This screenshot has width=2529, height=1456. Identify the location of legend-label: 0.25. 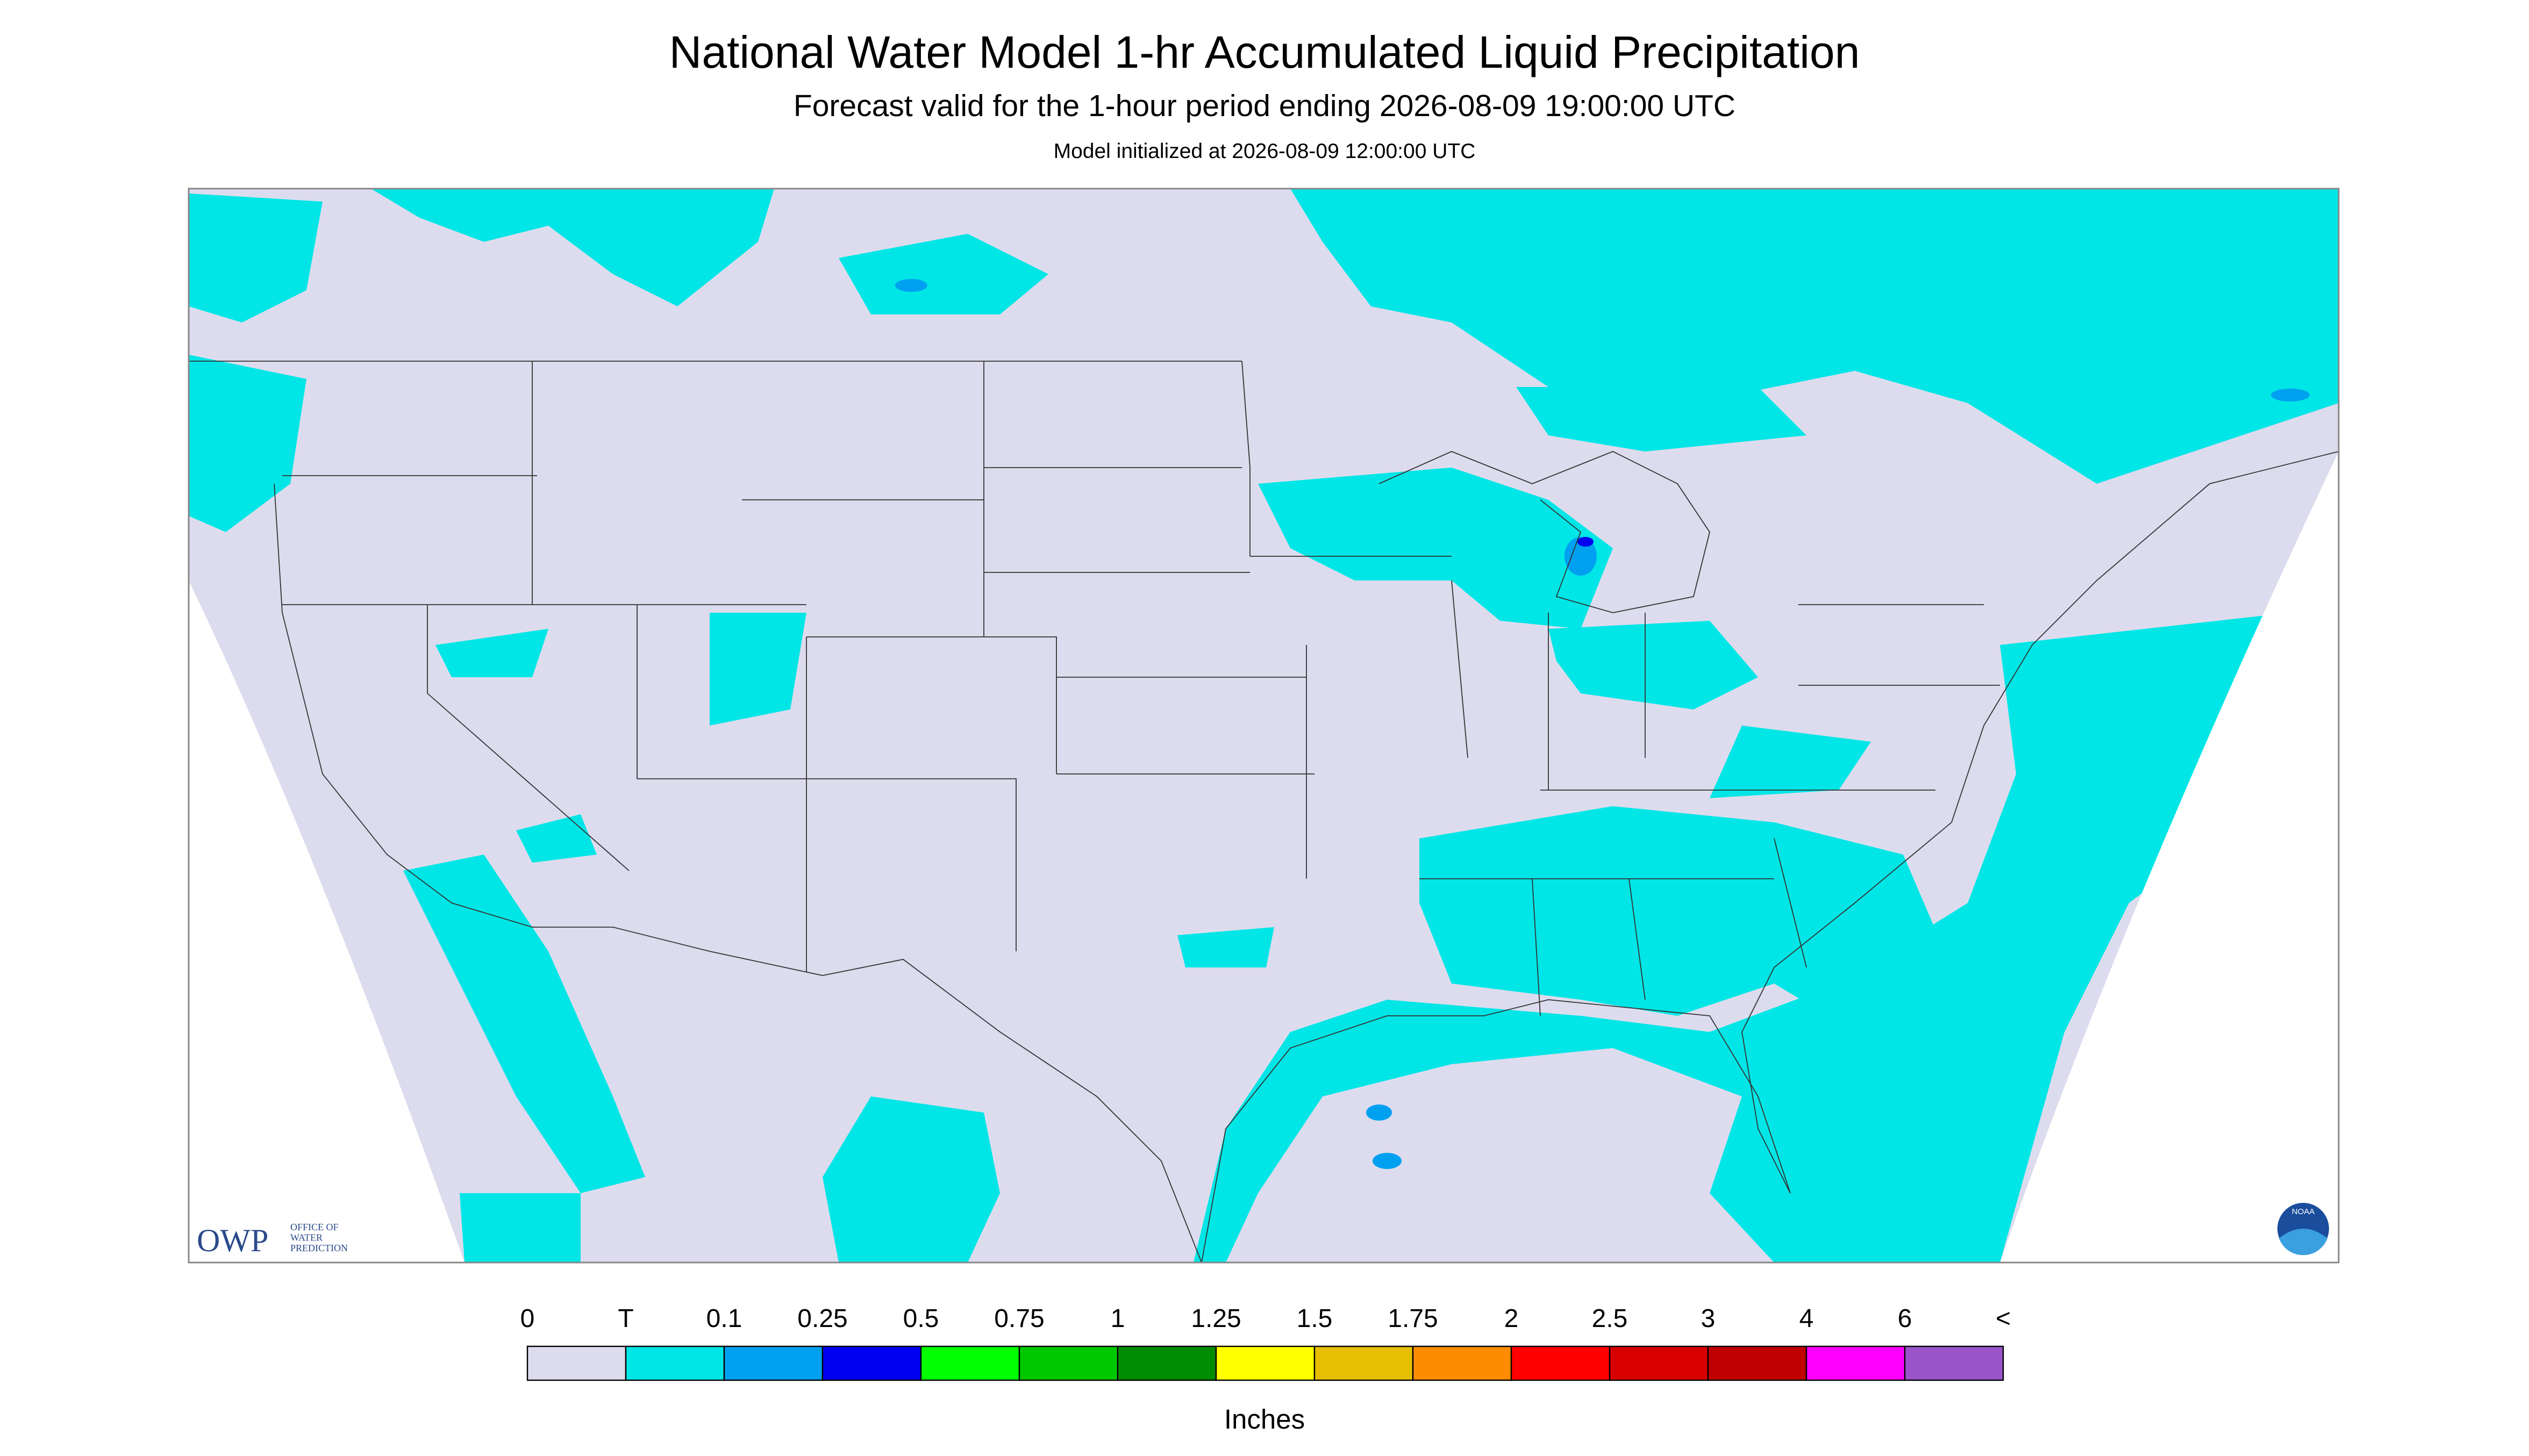
(822, 1319).